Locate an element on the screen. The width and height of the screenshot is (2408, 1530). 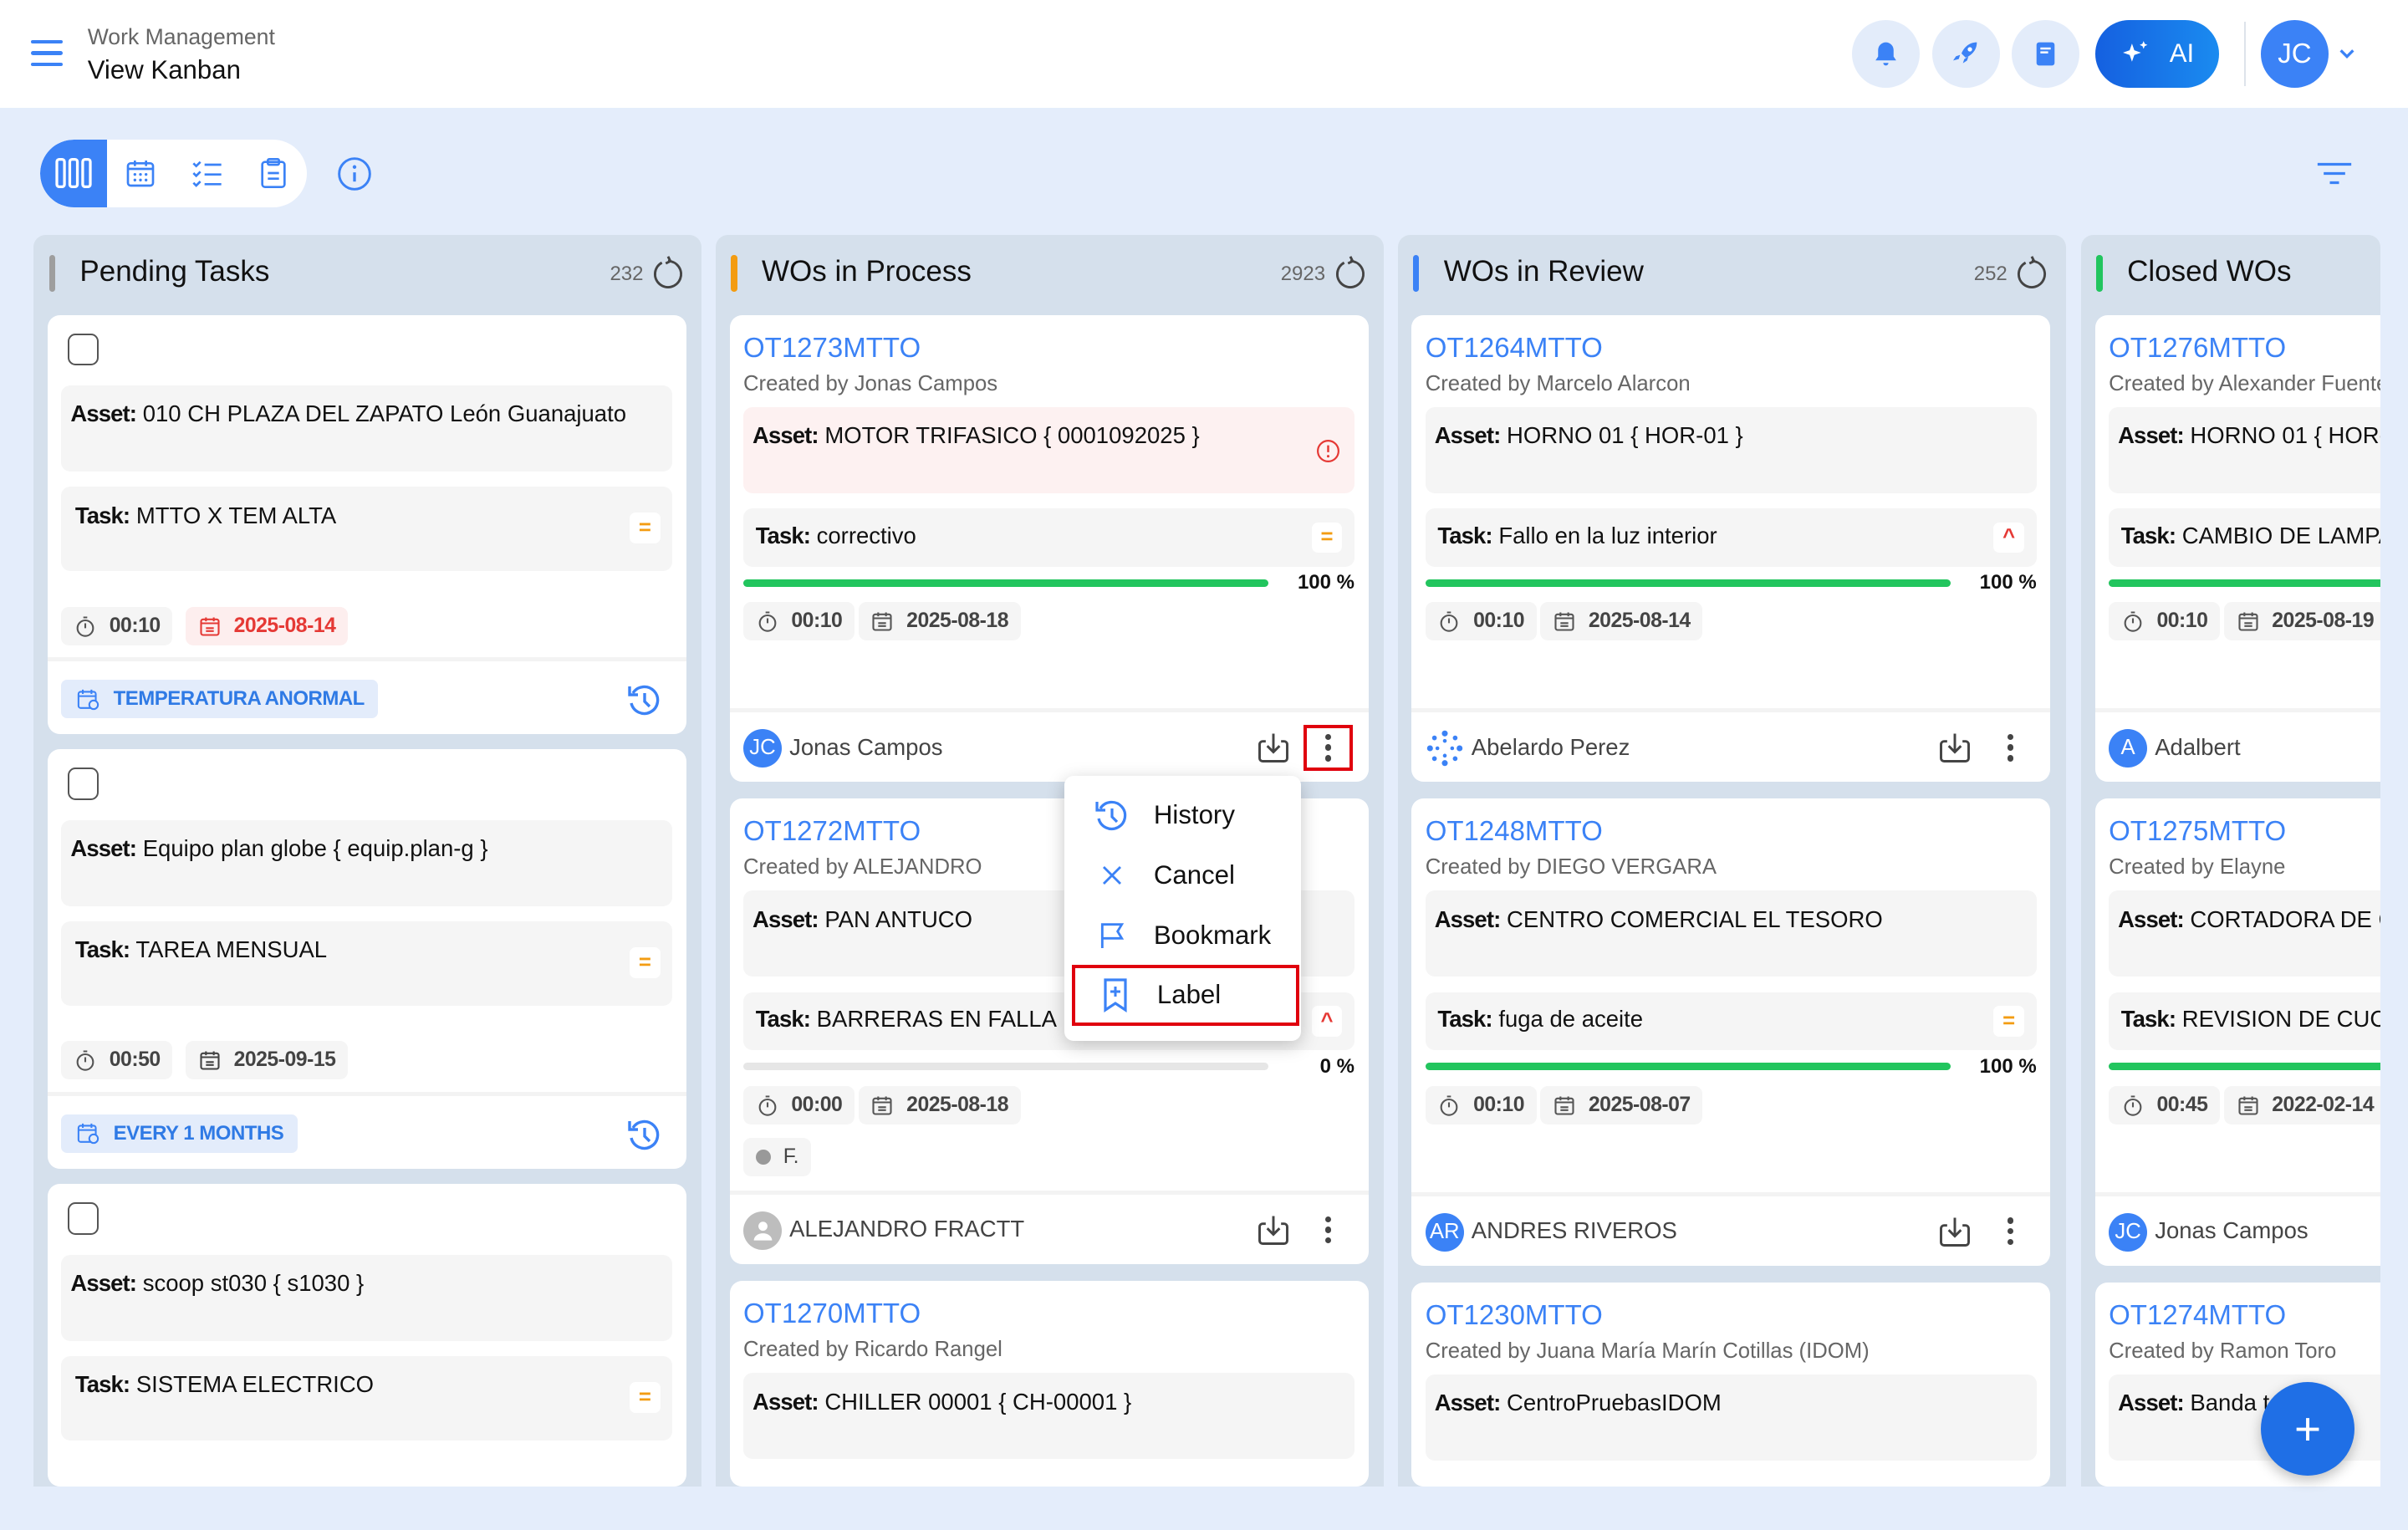
add-button: + is located at coordinates (2307, 1429).